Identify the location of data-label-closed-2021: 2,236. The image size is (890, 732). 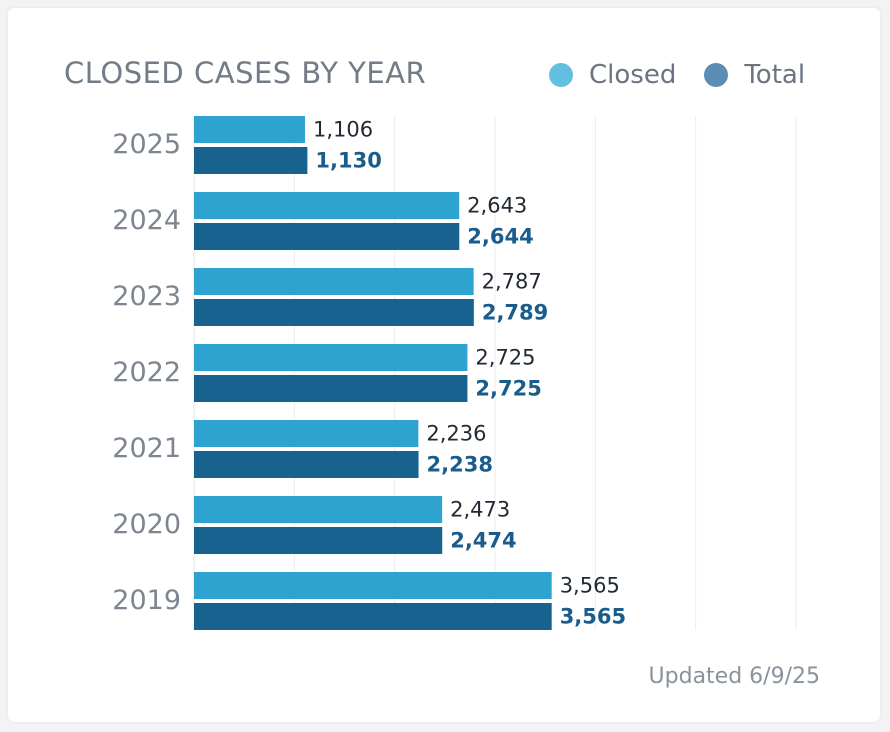
(456, 434).